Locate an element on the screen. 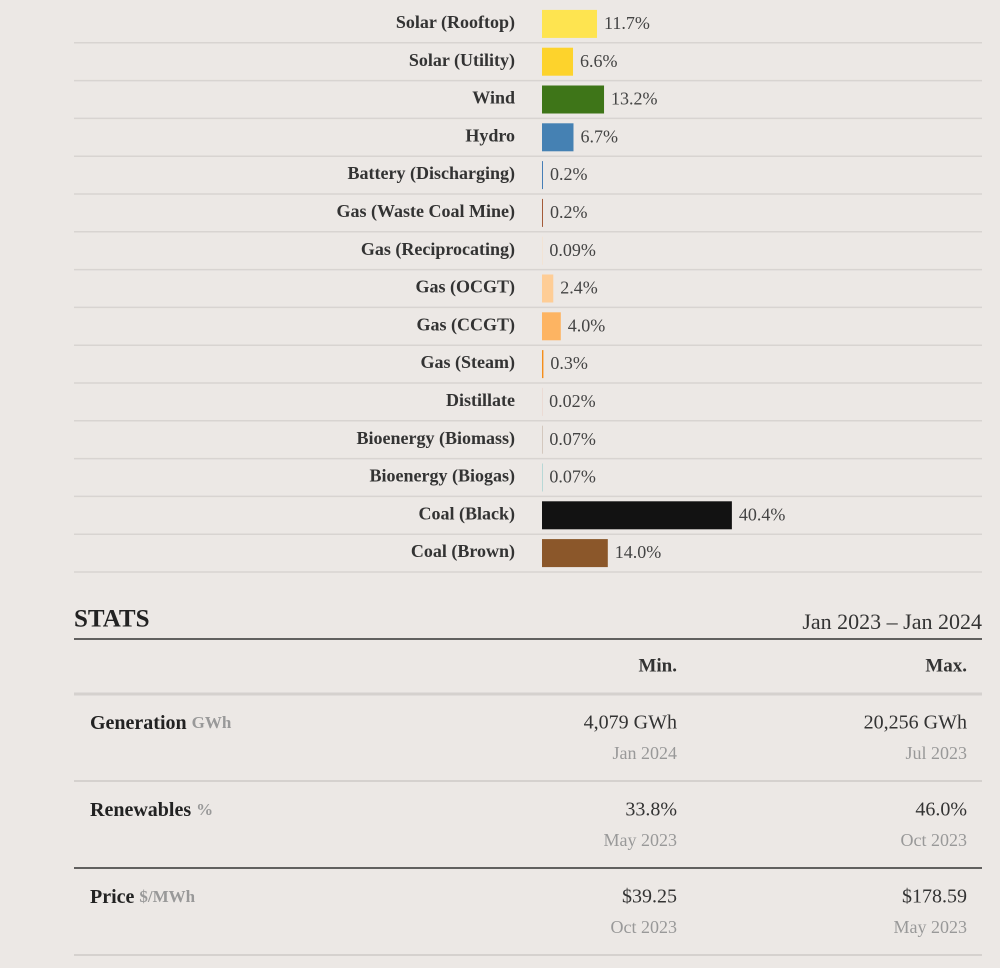  value-label: 0.02% is located at coordinates (572, 401).